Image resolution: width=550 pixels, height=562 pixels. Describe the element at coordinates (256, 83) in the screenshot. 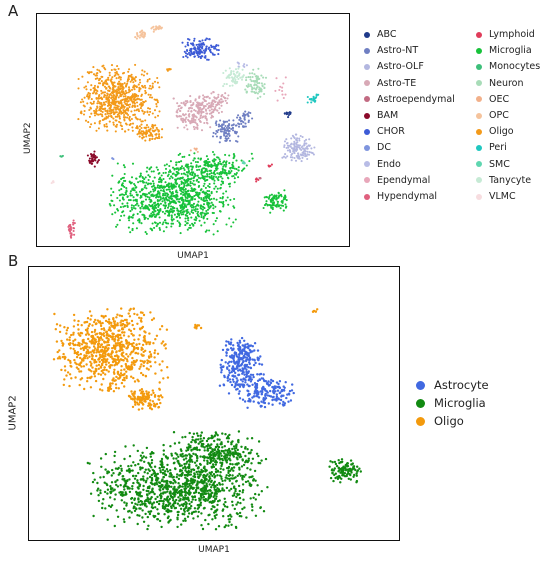

I see `series-neuron` at that location.